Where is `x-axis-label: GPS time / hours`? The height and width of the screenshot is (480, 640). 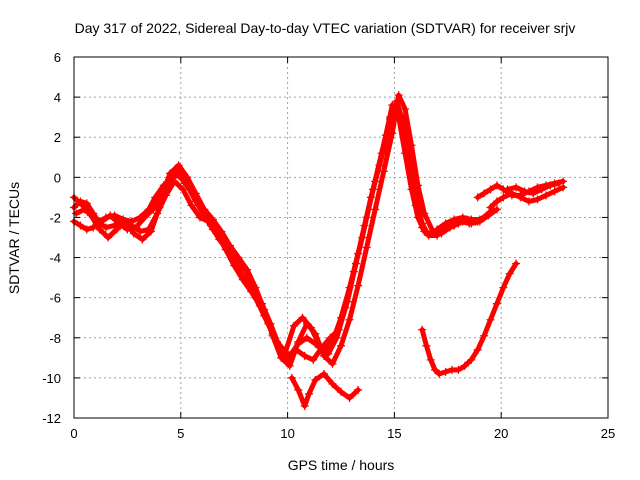
x-axis-label: GPS time / hours is located at coordinates (341, 465).